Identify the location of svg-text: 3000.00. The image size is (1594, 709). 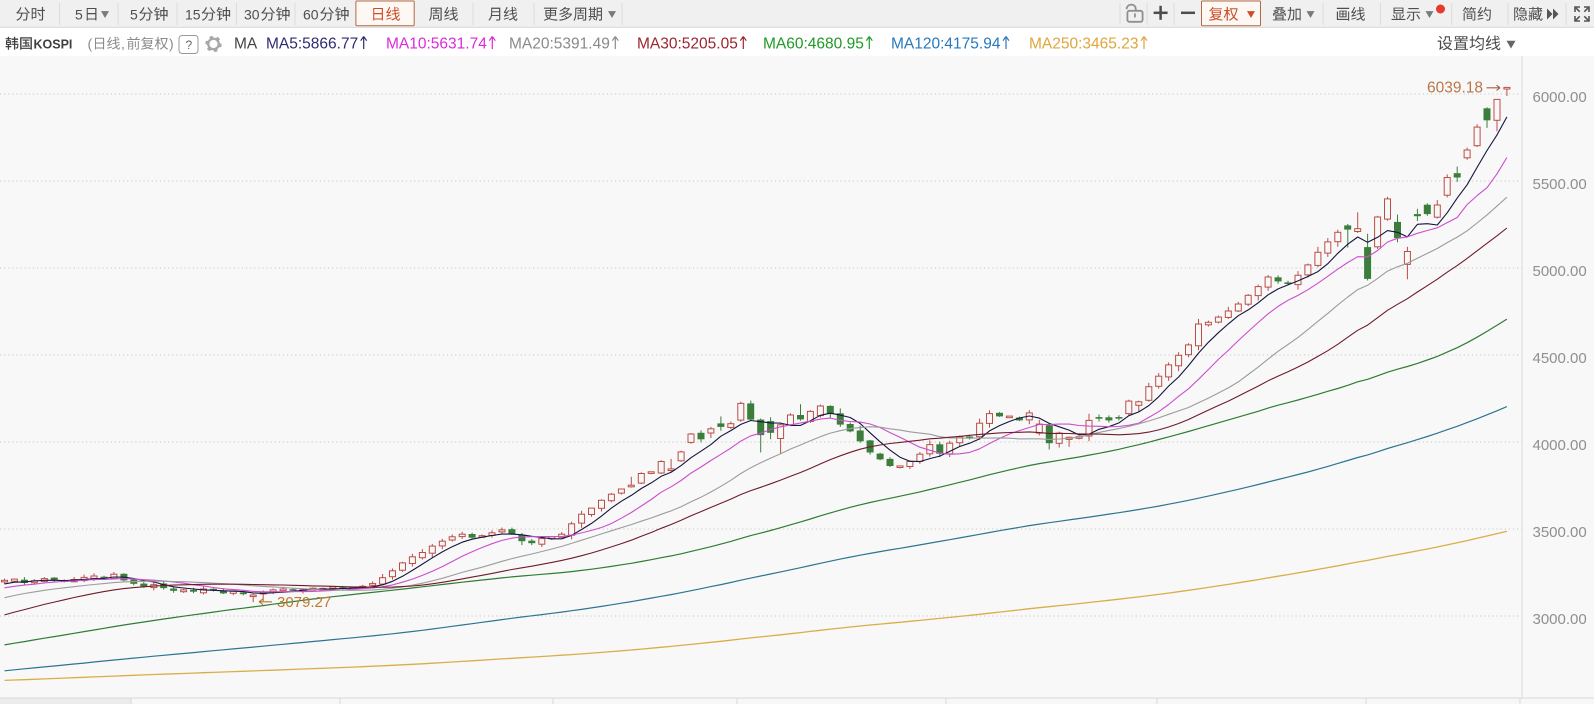
(1560, 619).